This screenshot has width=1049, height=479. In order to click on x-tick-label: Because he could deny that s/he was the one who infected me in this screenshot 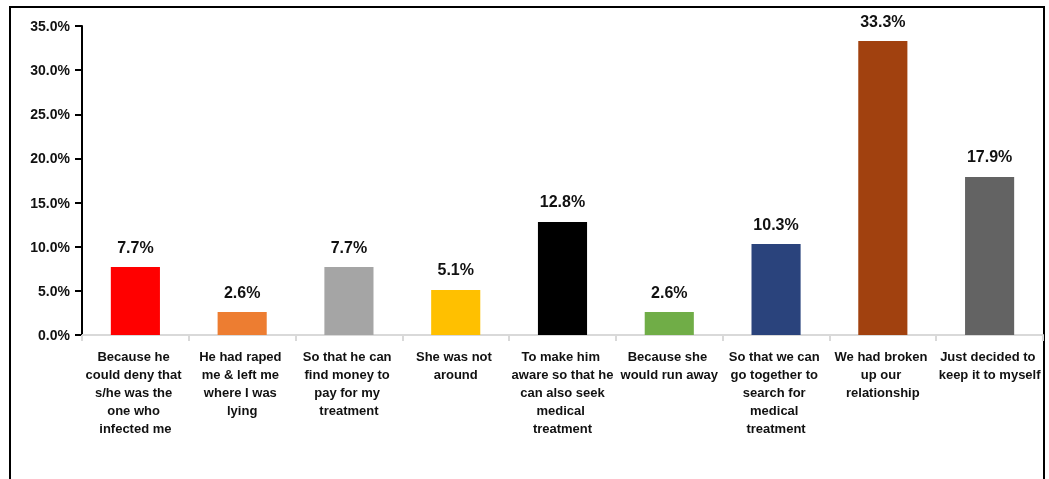, I will do `click(135, 392)`.